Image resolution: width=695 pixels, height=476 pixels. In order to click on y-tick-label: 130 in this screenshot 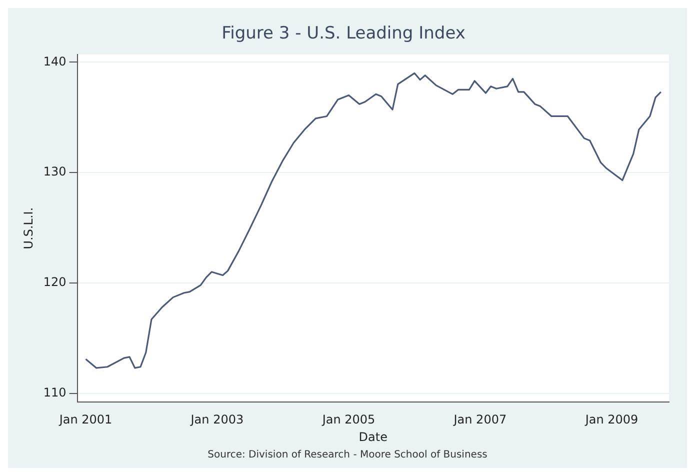, I will do `click(54, 171)`.